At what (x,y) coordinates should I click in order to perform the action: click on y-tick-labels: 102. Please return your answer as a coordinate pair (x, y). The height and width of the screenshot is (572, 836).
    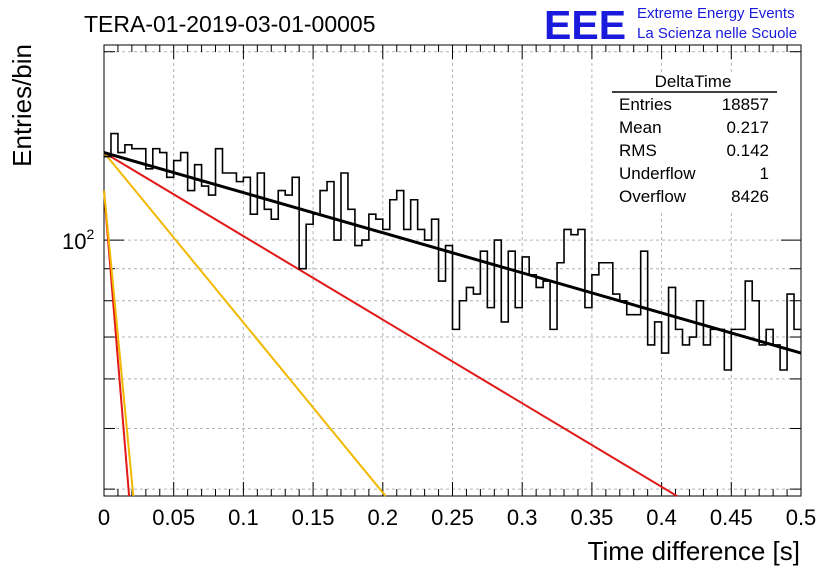
    Looking at the image, I should click on (78, 240).